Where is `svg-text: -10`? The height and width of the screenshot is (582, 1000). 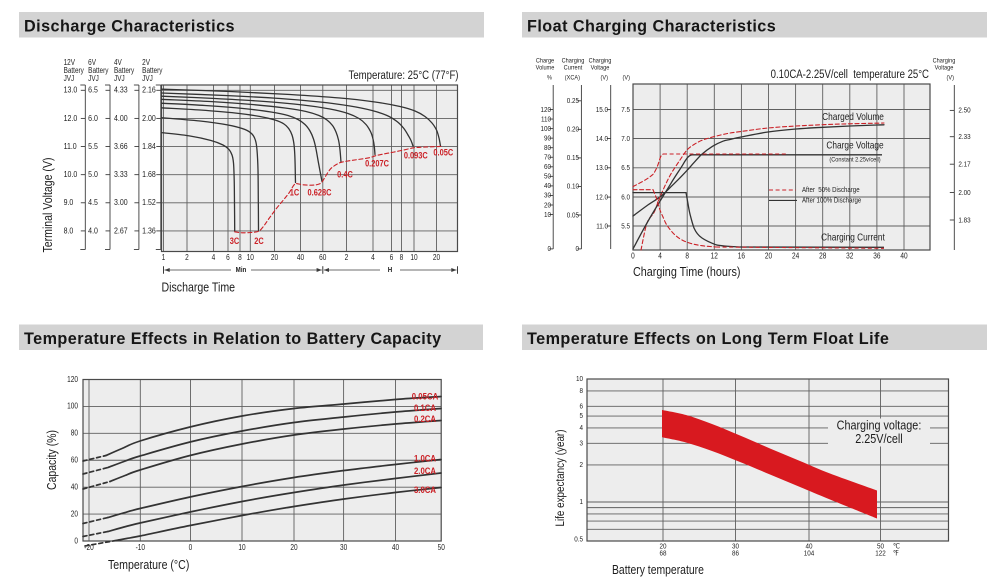 svg-text: -10 is located at coordinates (140, 547).